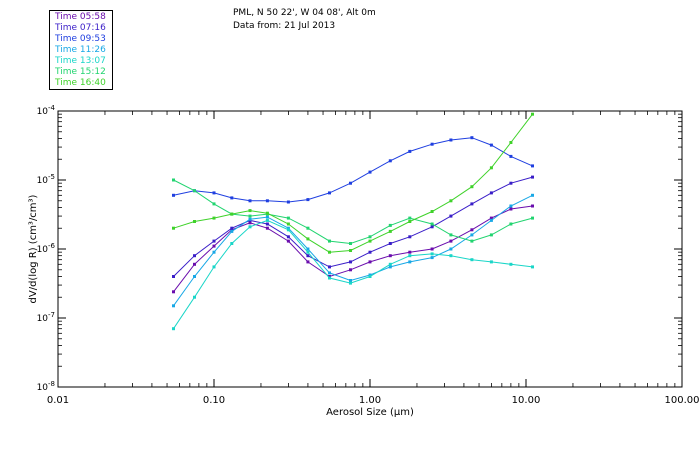 Image resolution: width=700 pixels, height=450 pixels. Describe the element at coordinates (80, 72) in the screenshot. I see `legend-item: Time 15:12` at that location.